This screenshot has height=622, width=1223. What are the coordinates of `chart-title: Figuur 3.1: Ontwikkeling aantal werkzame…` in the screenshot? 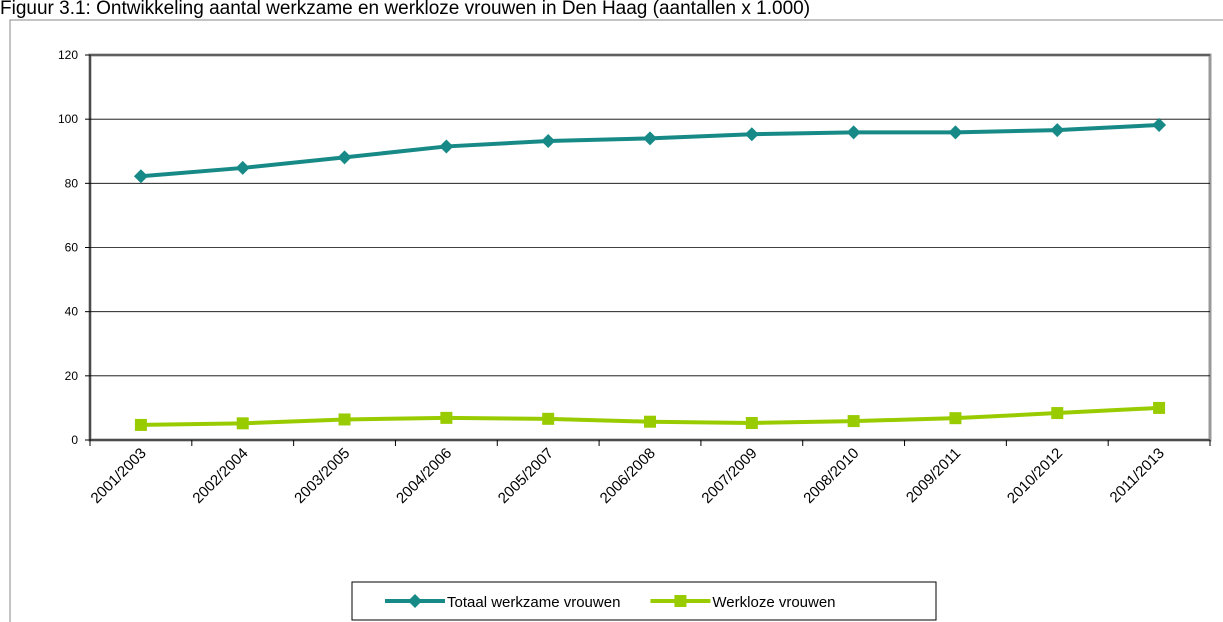 It's located at (405, 9).